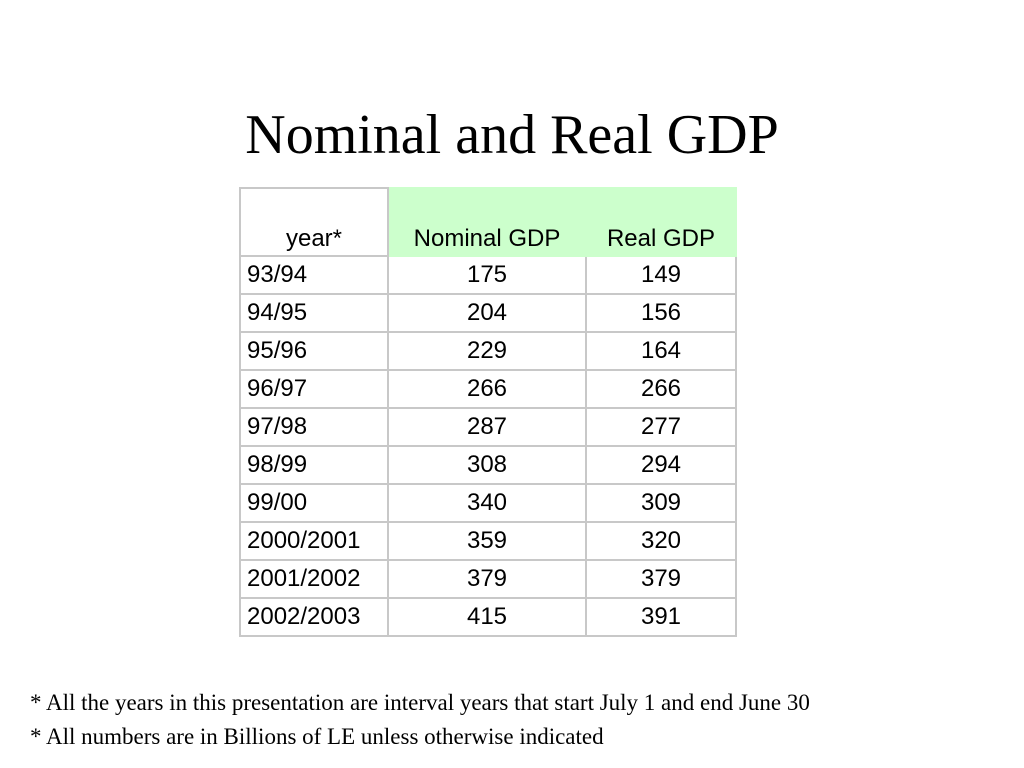  Describe the element at coordinates (661, 541) in the screenshot. I see `cell-real-gdp: 320` at that location.